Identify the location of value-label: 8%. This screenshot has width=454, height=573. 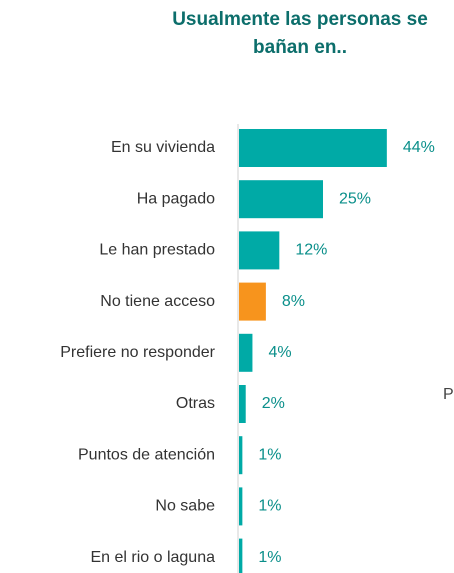
(293, 301).